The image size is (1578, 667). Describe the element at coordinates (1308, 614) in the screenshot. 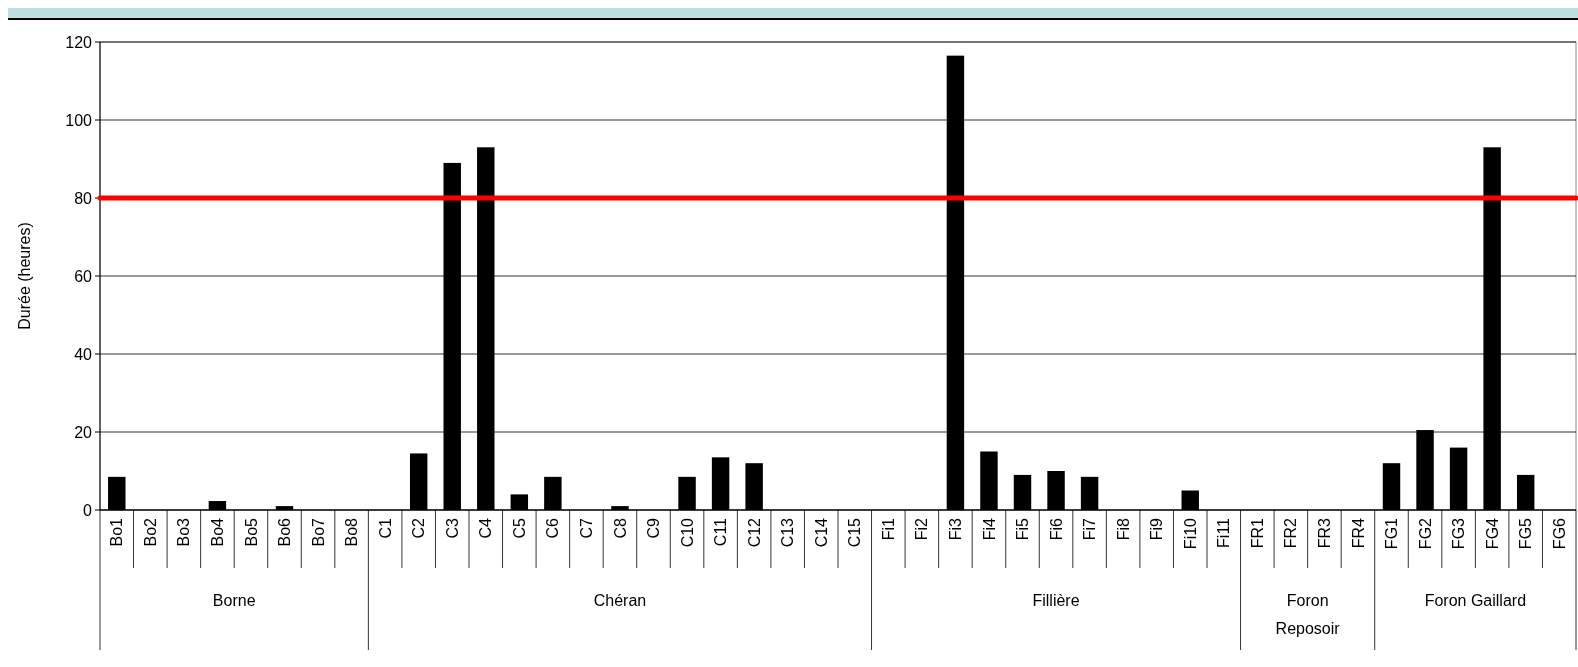

I see `text: Foron Reposoir` at that location.